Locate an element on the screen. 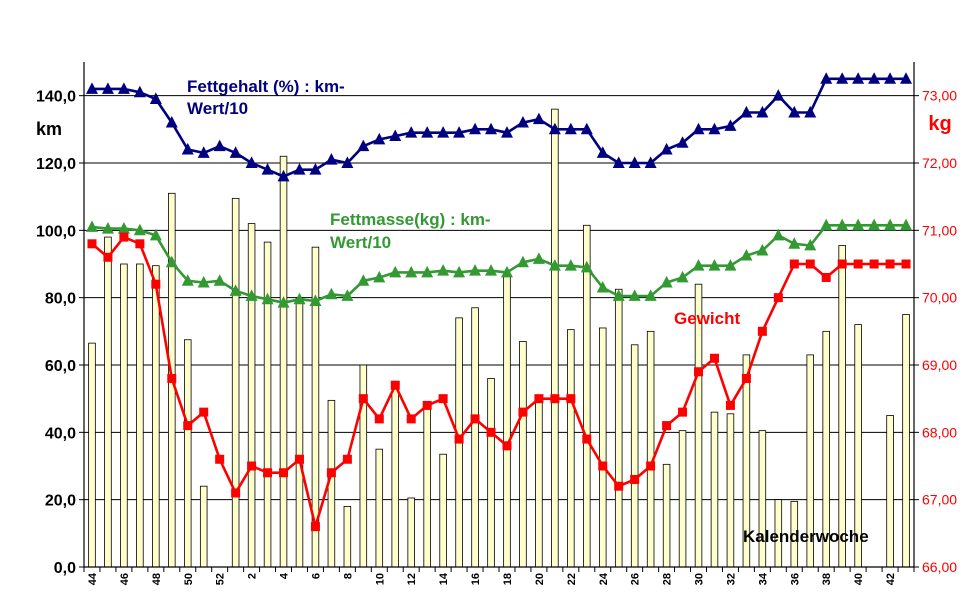  x-tick-label: 22 is located at coordinates (572, 579).